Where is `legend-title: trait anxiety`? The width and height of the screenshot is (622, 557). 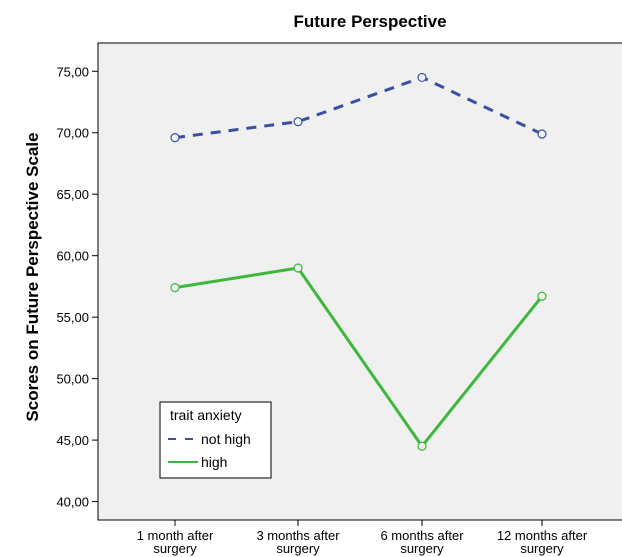
legend-title: trait anxiety is located at coordinates (206, 415).